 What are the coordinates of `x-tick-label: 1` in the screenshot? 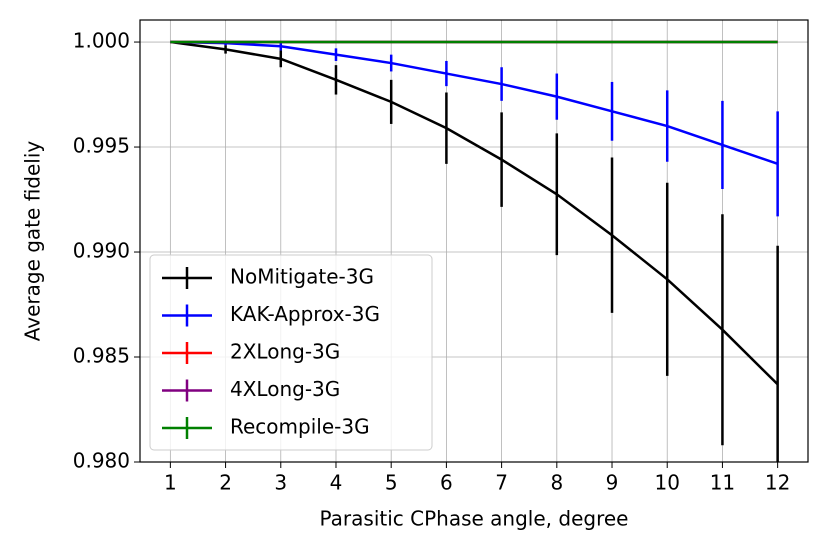 It's located at (170, 483).